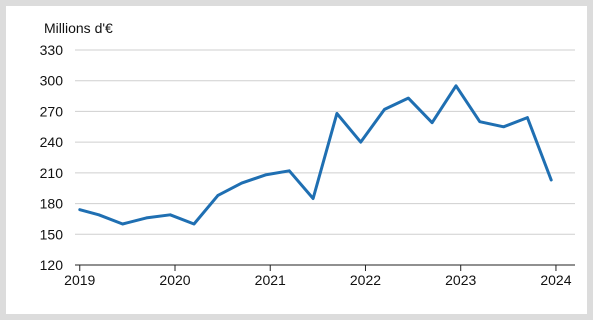 This screenshot has width=593, height=320. What do you see at coordinates (52, 142) in the screenshot?
I see `y-tick-label: 240` at bounding box center [52, 142].